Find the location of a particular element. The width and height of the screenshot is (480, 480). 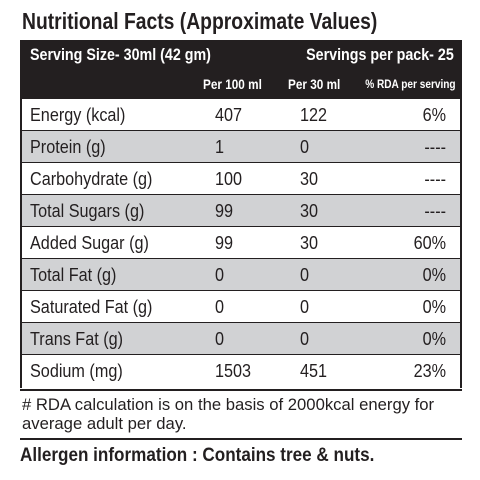

cell-text: Carbohydrate (g) is located at coordinates (91, 179).